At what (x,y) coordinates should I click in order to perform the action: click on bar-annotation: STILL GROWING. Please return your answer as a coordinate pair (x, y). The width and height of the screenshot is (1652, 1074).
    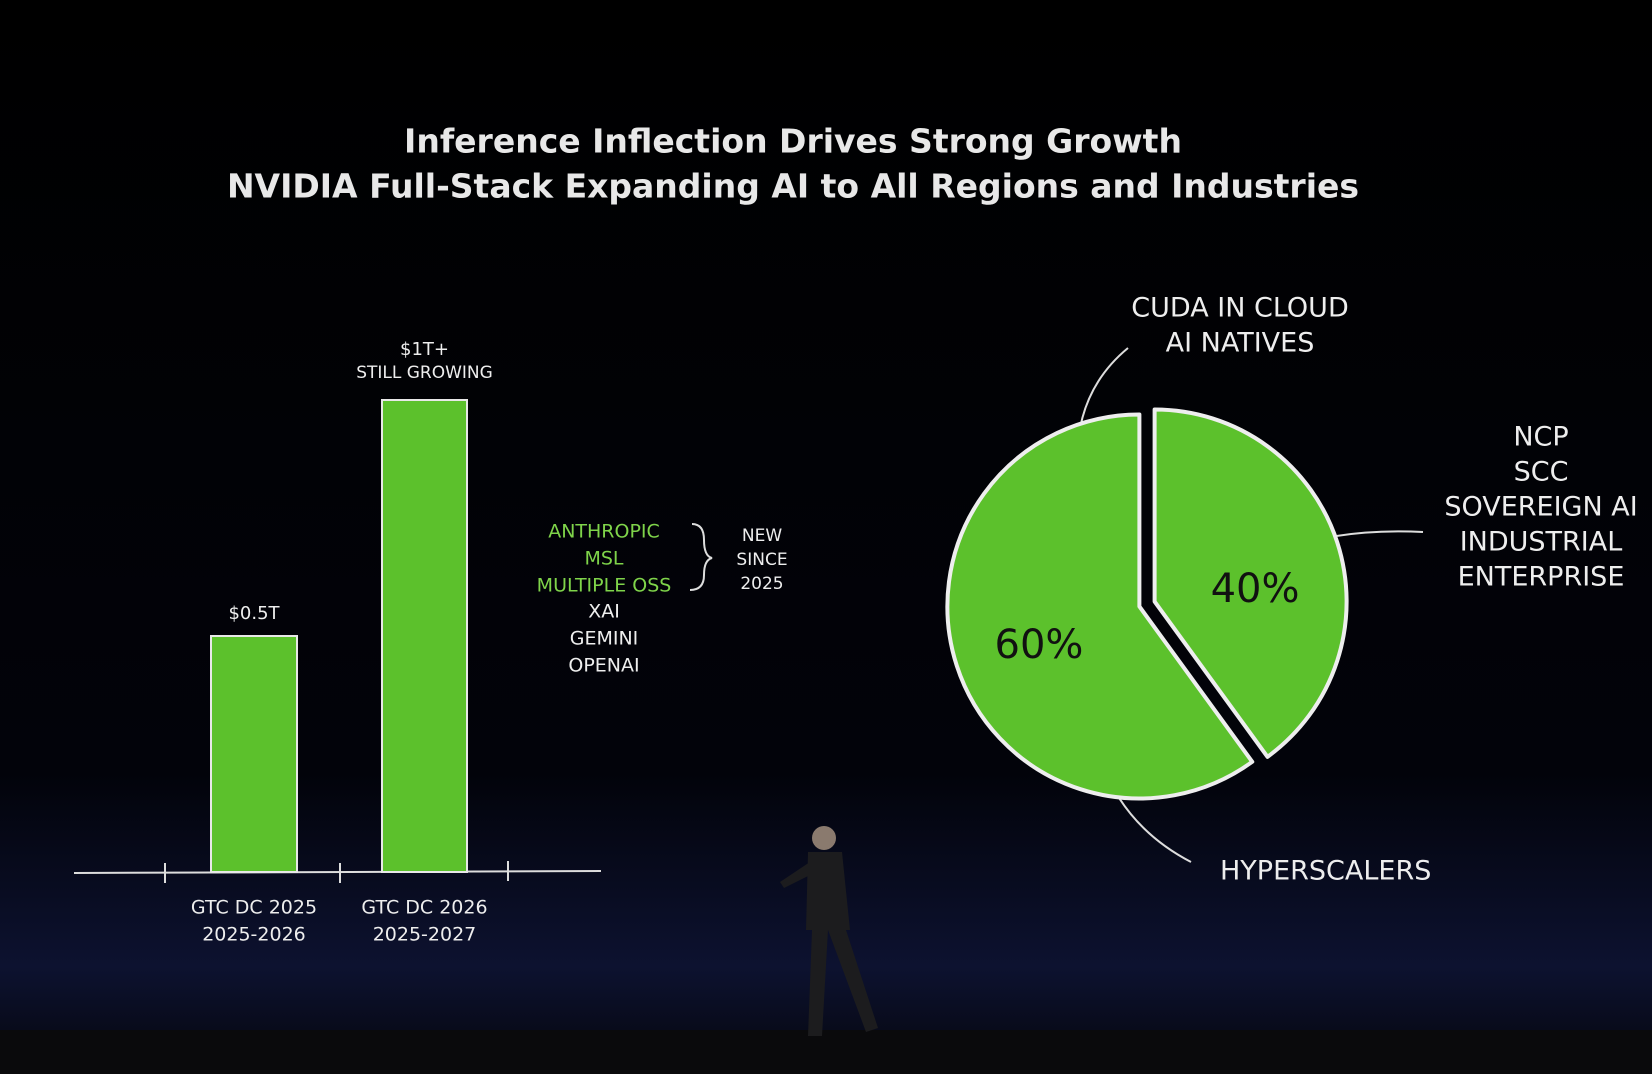
    Looking at the image, I should click on (424, 373).